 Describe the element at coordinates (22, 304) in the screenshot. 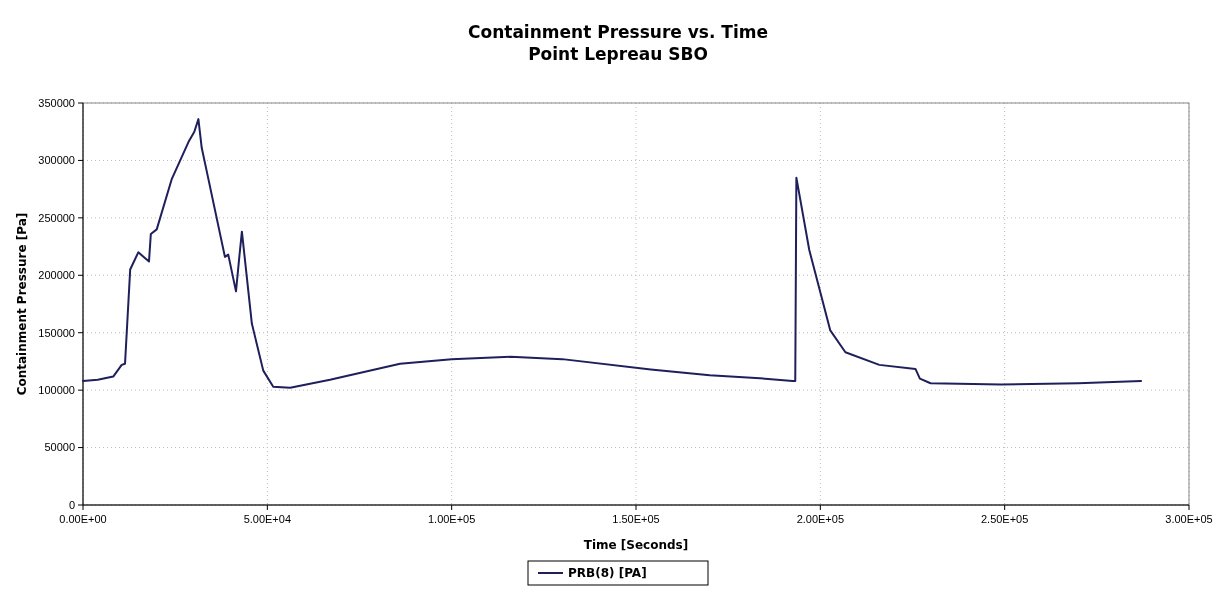

I see `y-axis-title: Containment Pressure [Pa]` at that location.